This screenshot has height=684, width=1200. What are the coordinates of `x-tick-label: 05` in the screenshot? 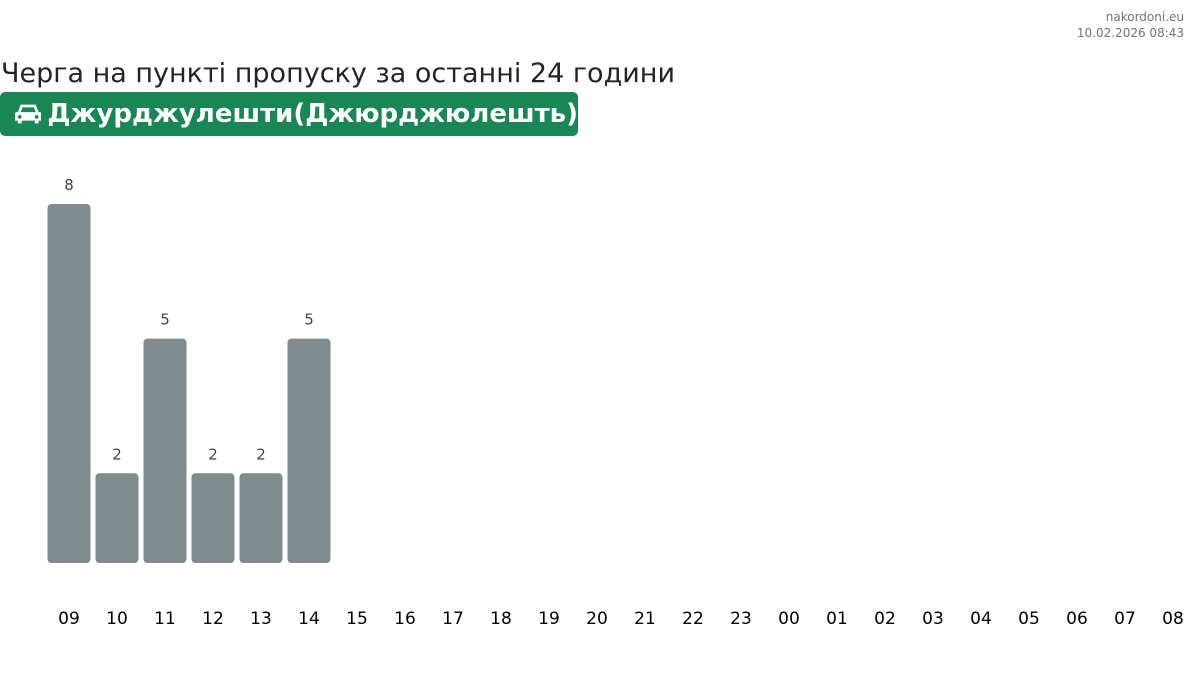 It's located at (1029, 619).